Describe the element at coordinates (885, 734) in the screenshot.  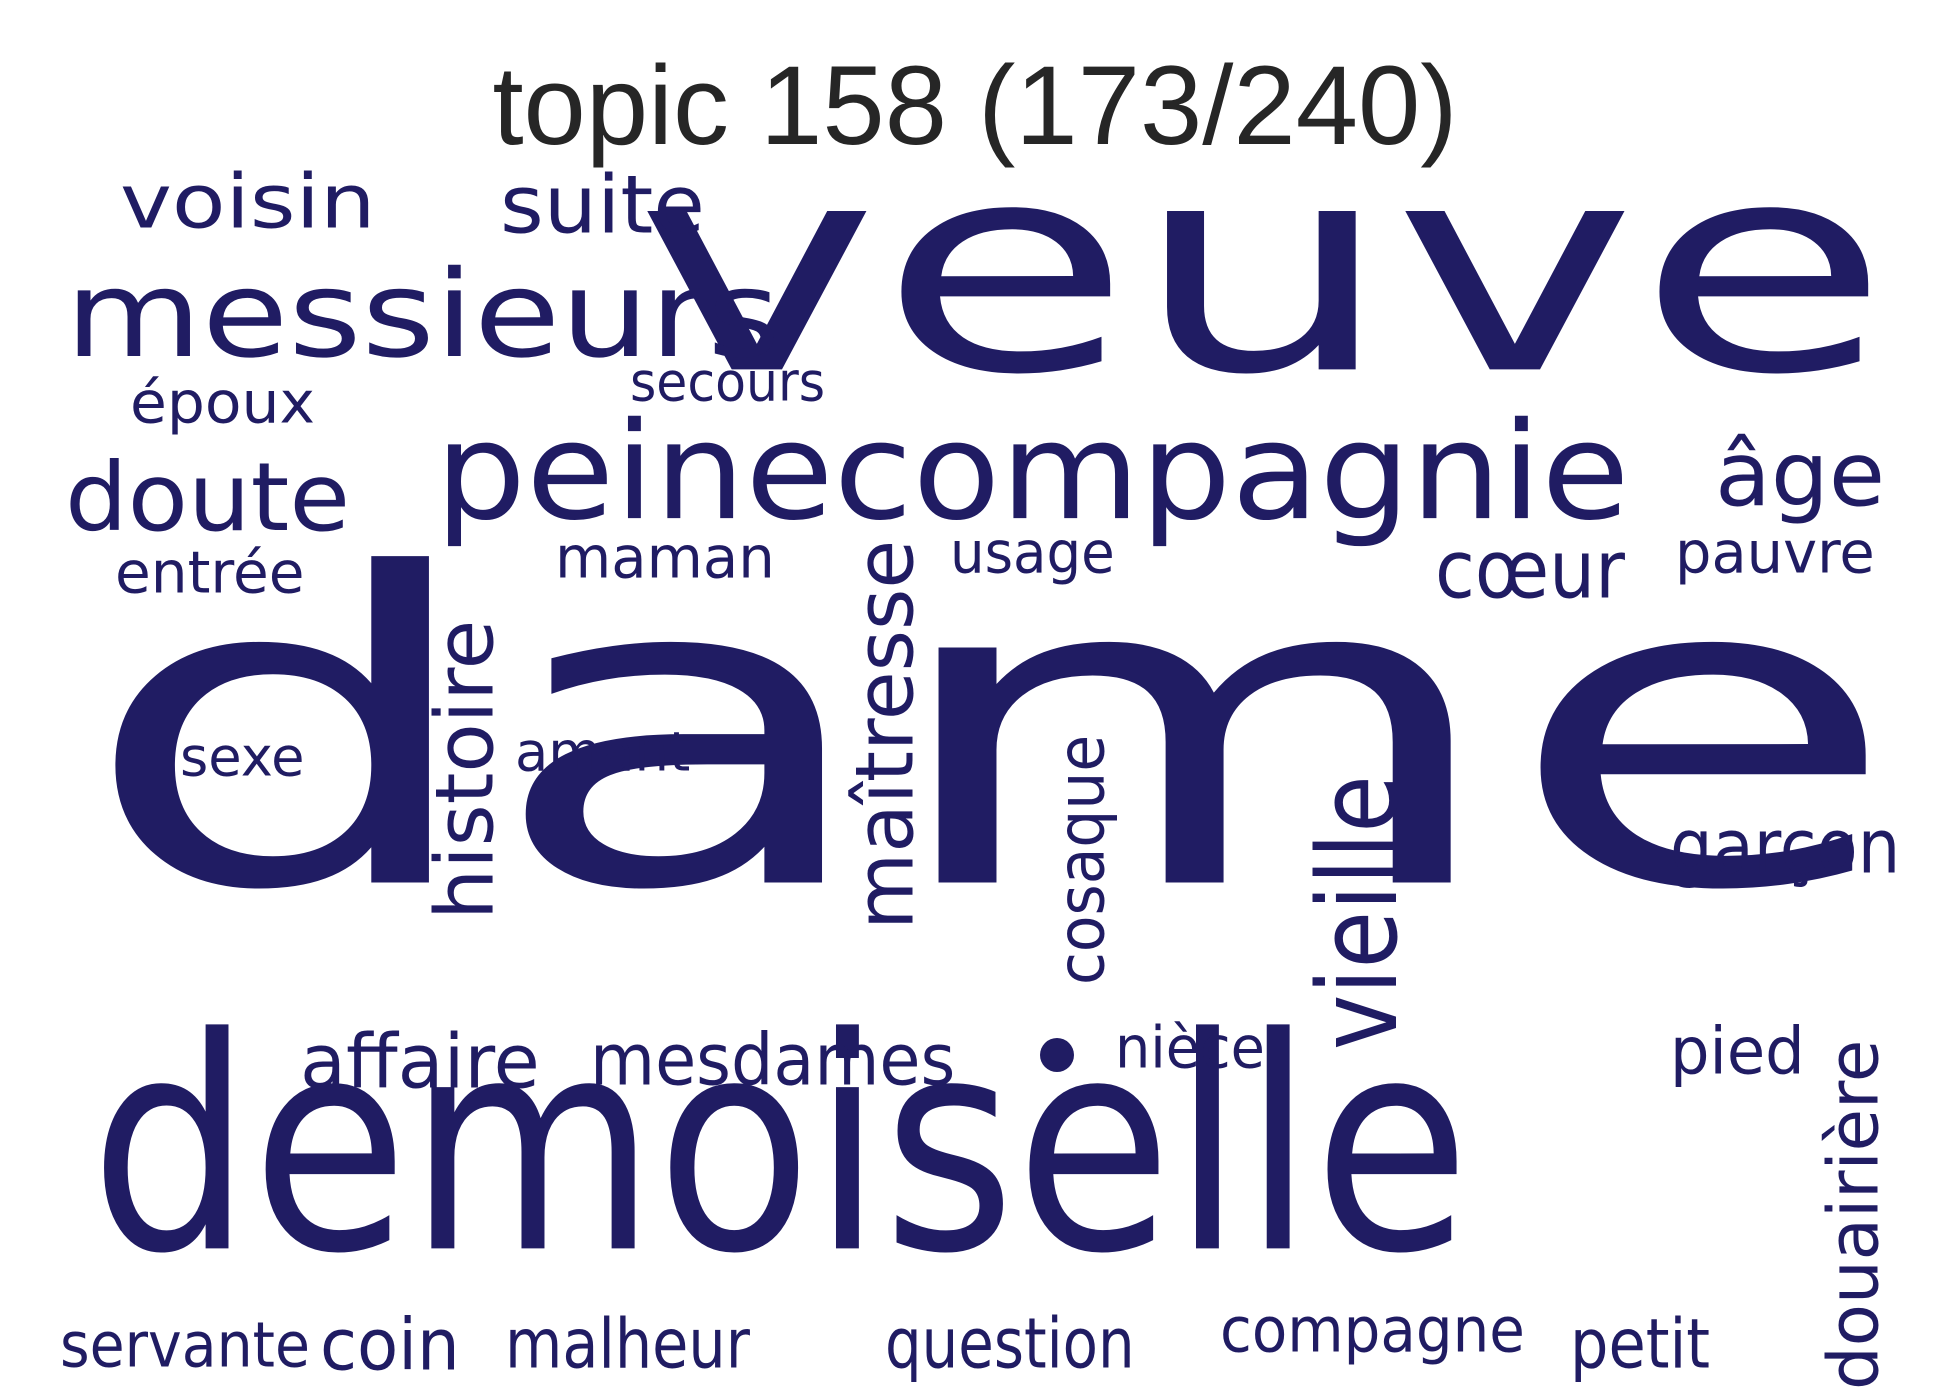
I see `word-maitresse: maîtresse` at that location.